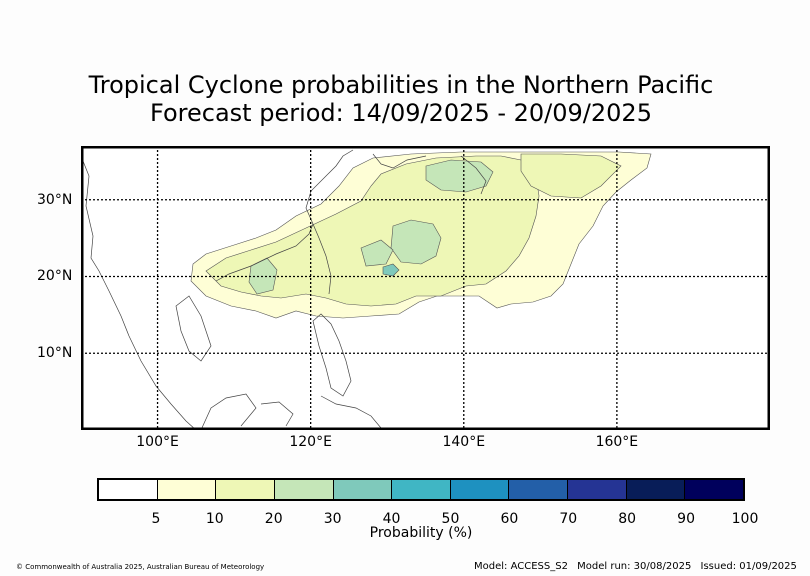 The height and width of the screenshot is (576, 810). What do you see at coordinates (748, 566) in the screenshot?
I see `issued-date: Issued: 01/09/2025` at bounding box center [748, 566].